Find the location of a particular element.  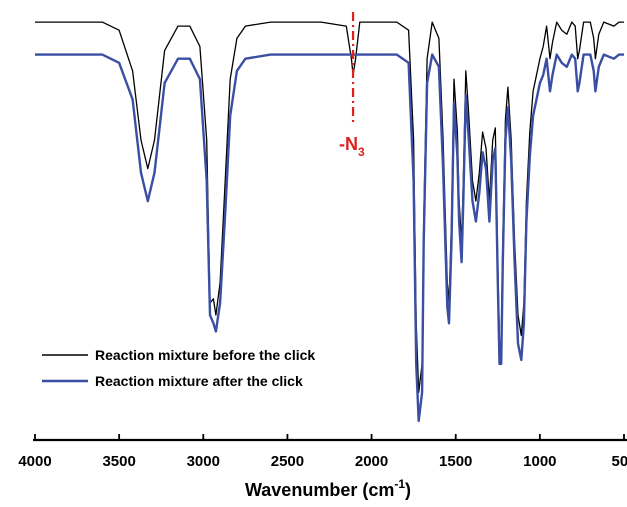

x-tick-label-2000: 2000 is located at coordinates (371, 461).